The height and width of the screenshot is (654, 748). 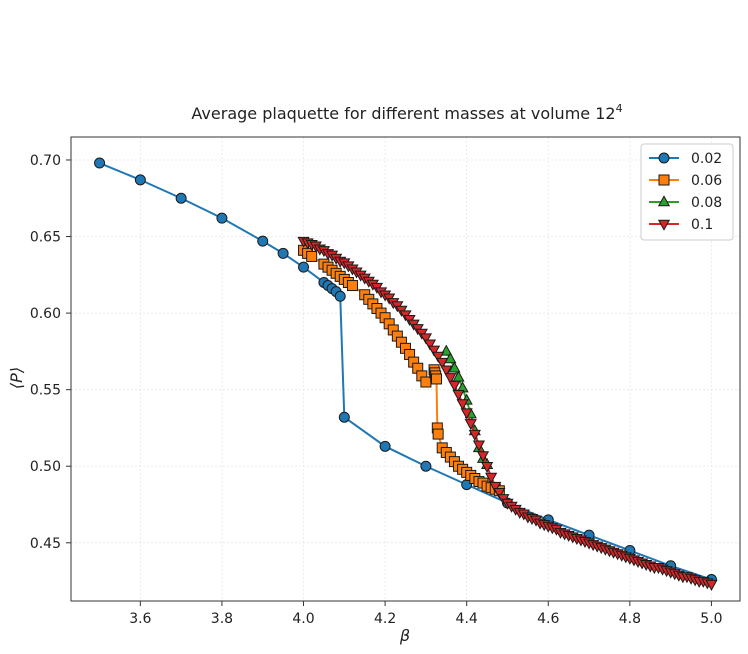 What do you see at coordinates (303, 619) in the screenshot?
I see `x-tick-label: 4.0` at bounding box center [303, 619].